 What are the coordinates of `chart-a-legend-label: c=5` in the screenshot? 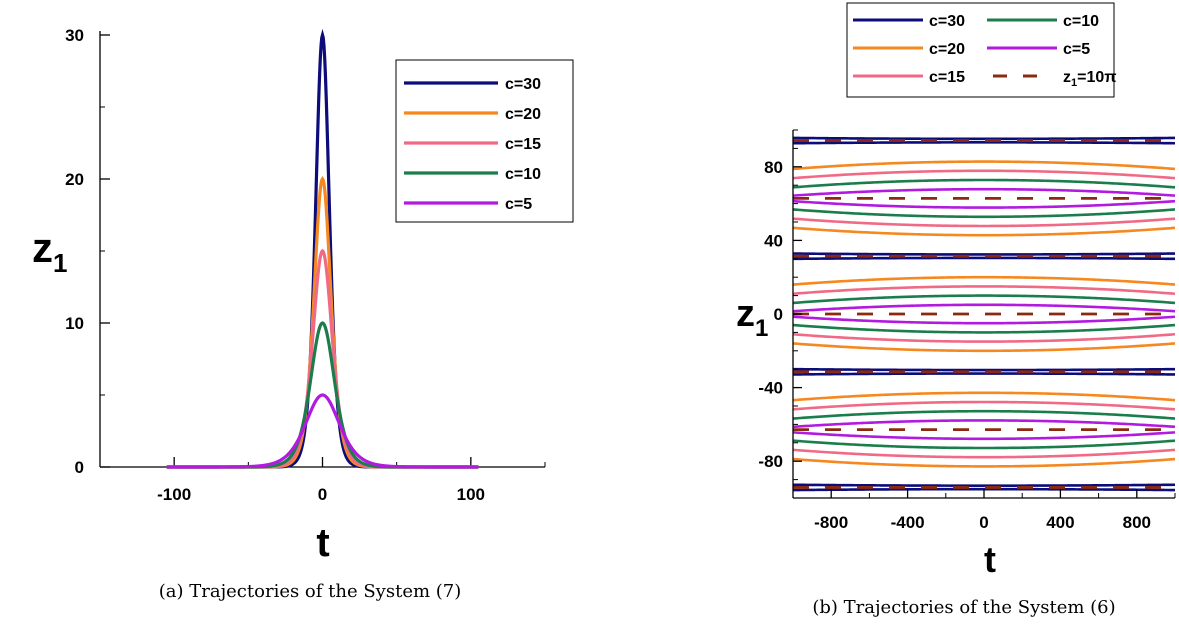 It's located at (518, 204).